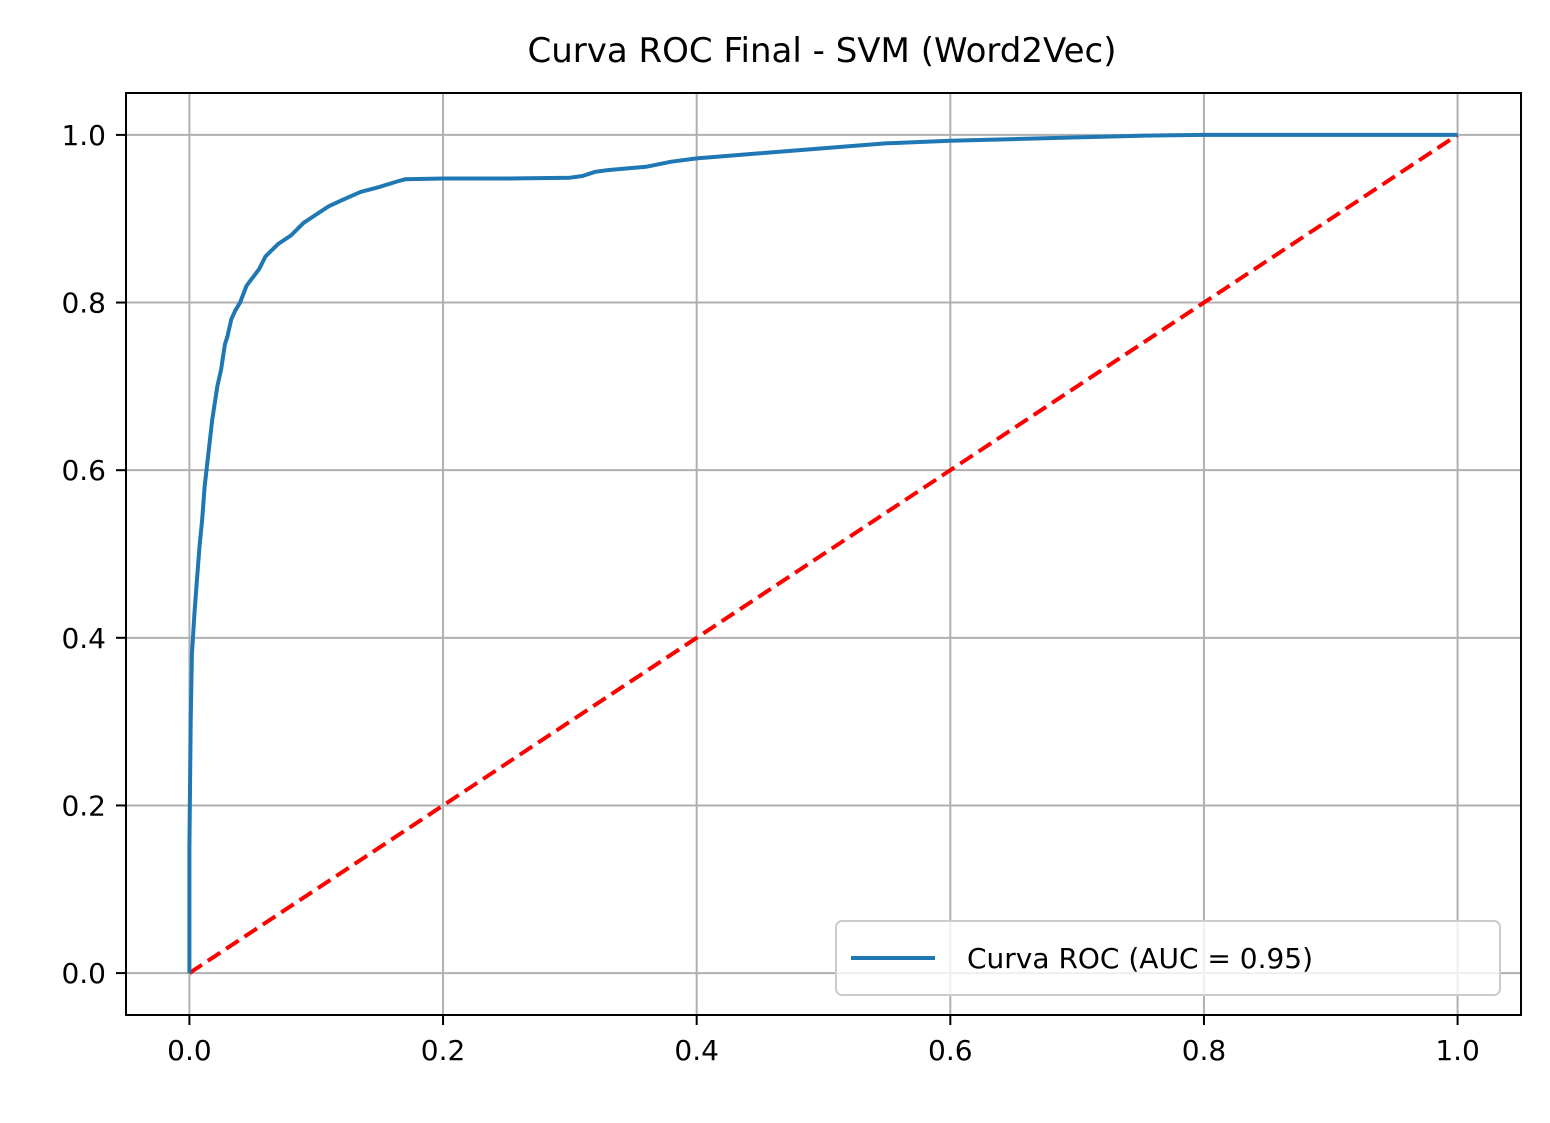 This screenshot has height=1123, width=1550. What do you see at coordinates (1457, 1050) in the screenshot?
I see `x-tick-label: 1.0` at bounding box center [1457, 1050].